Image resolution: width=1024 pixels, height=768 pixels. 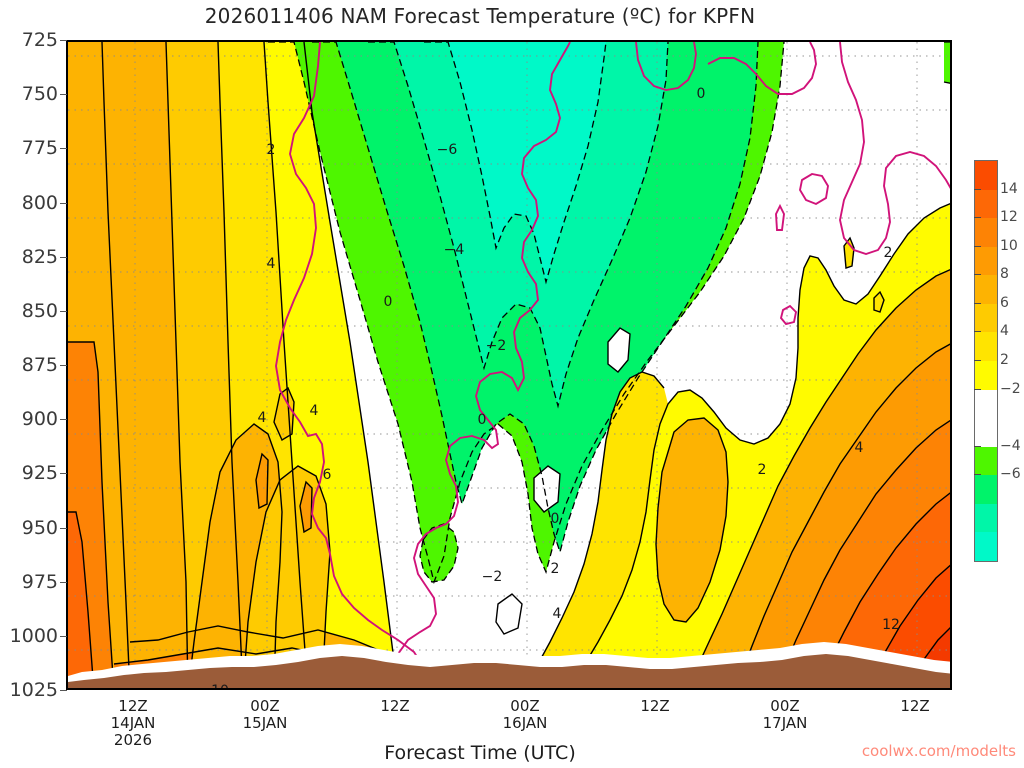 I want to click on terrain-fill, so click(x=509, y=671).